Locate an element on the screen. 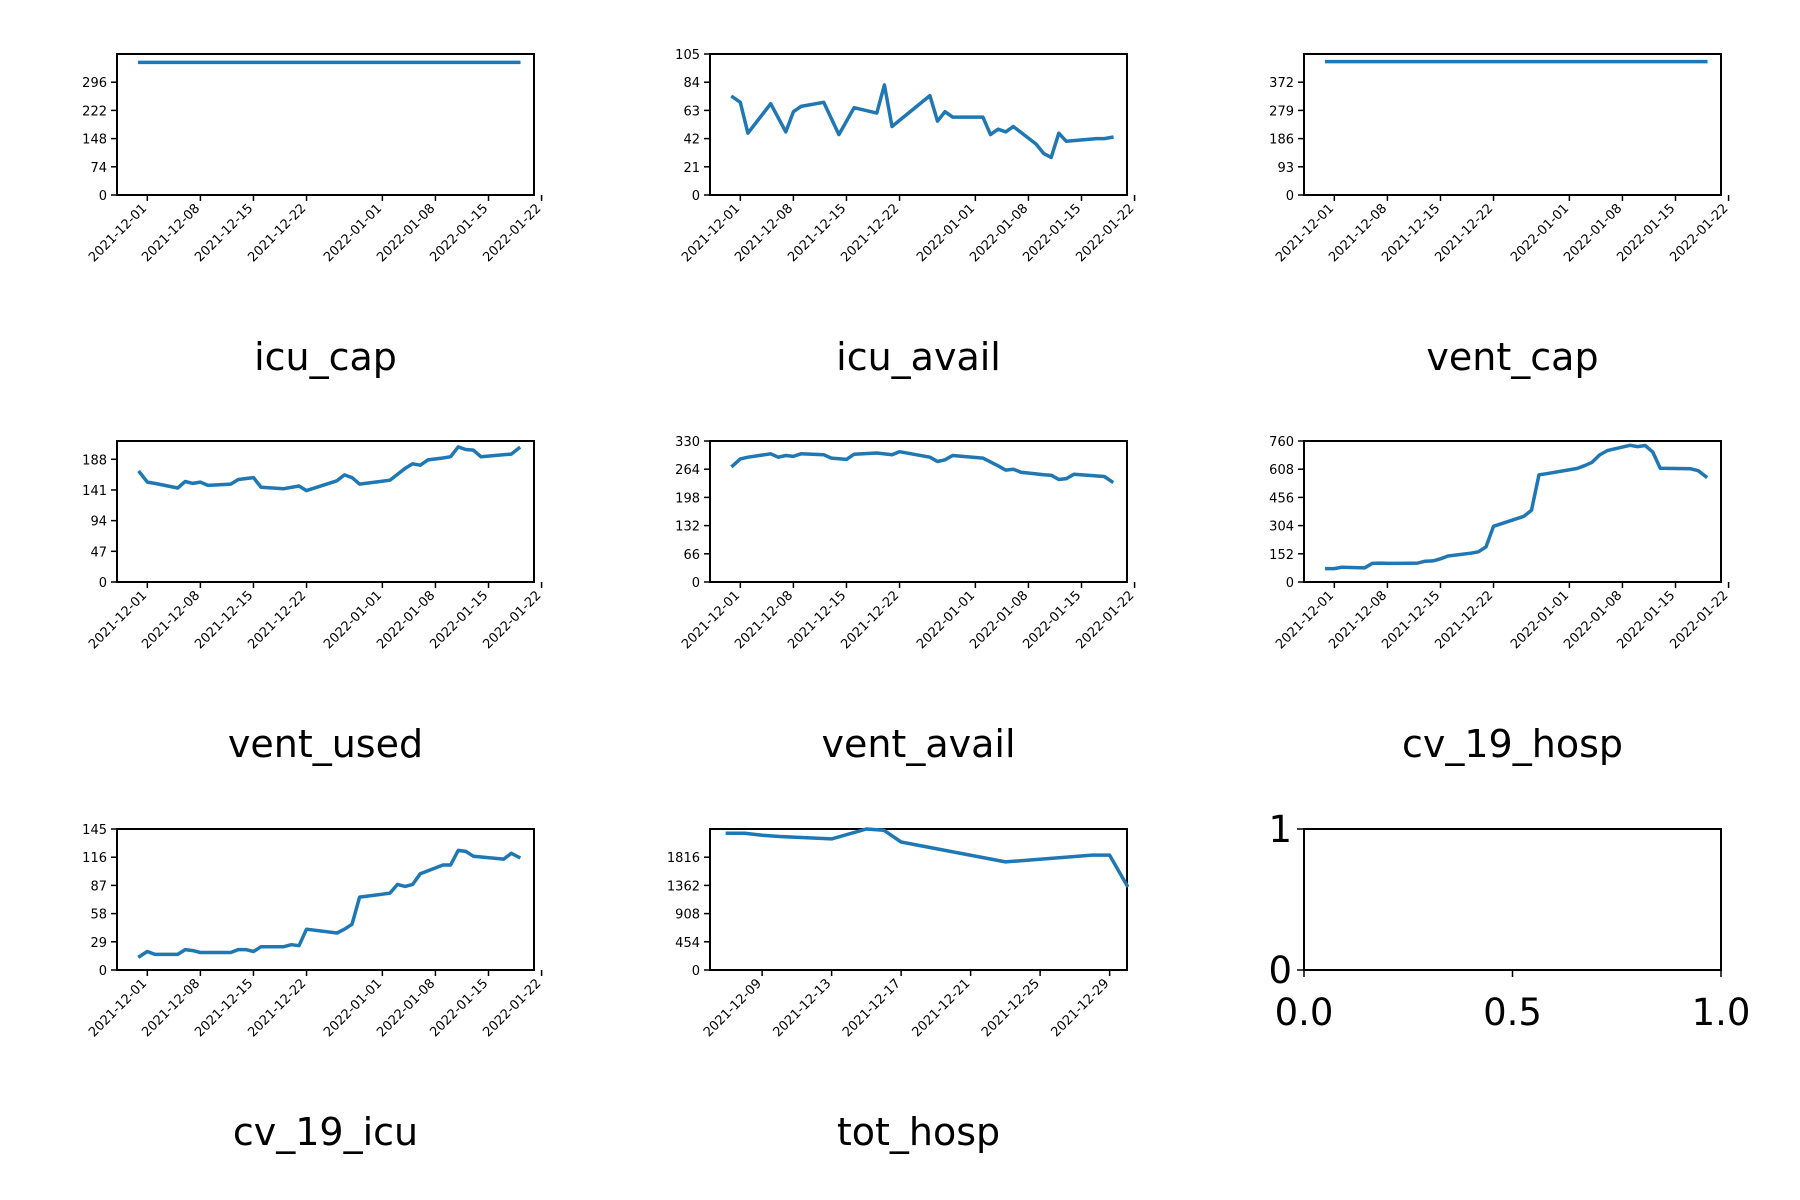 Image resolution: width=1800 pixels, height=1200 pixels. y-tick-label: 148 is located at coordinates (94, 140).